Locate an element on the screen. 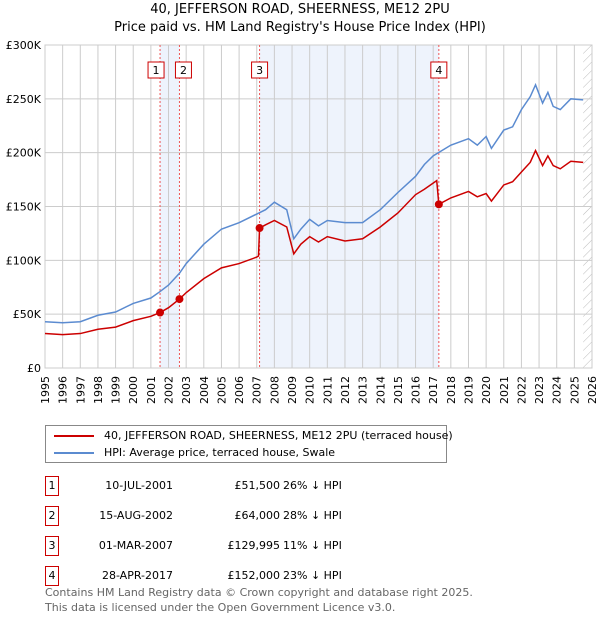 This screenshot has width=600, height=620. x-tick-label: 2012 is located at coordinates (345, 390).